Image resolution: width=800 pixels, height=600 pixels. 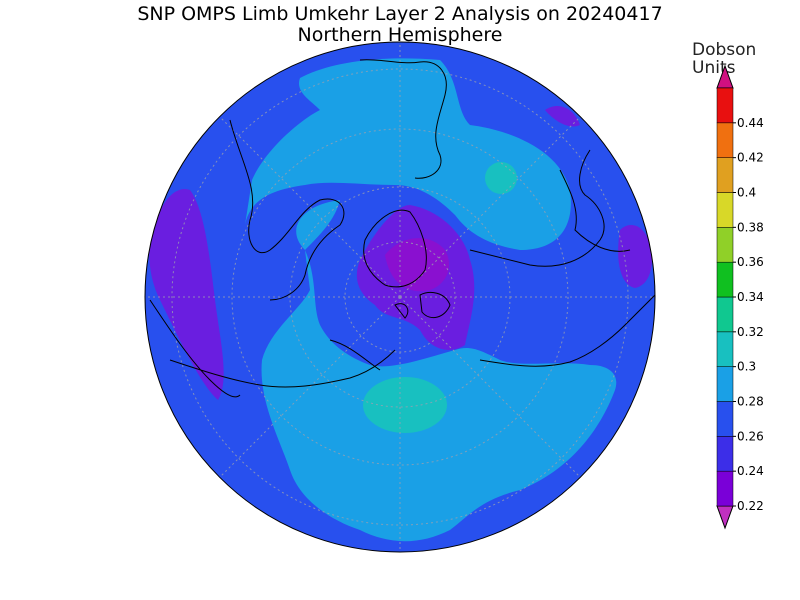 What do you see at coordinates (186, 294) in the screenshot?
I see `region-purple-west` at bounding box center [186, 294].